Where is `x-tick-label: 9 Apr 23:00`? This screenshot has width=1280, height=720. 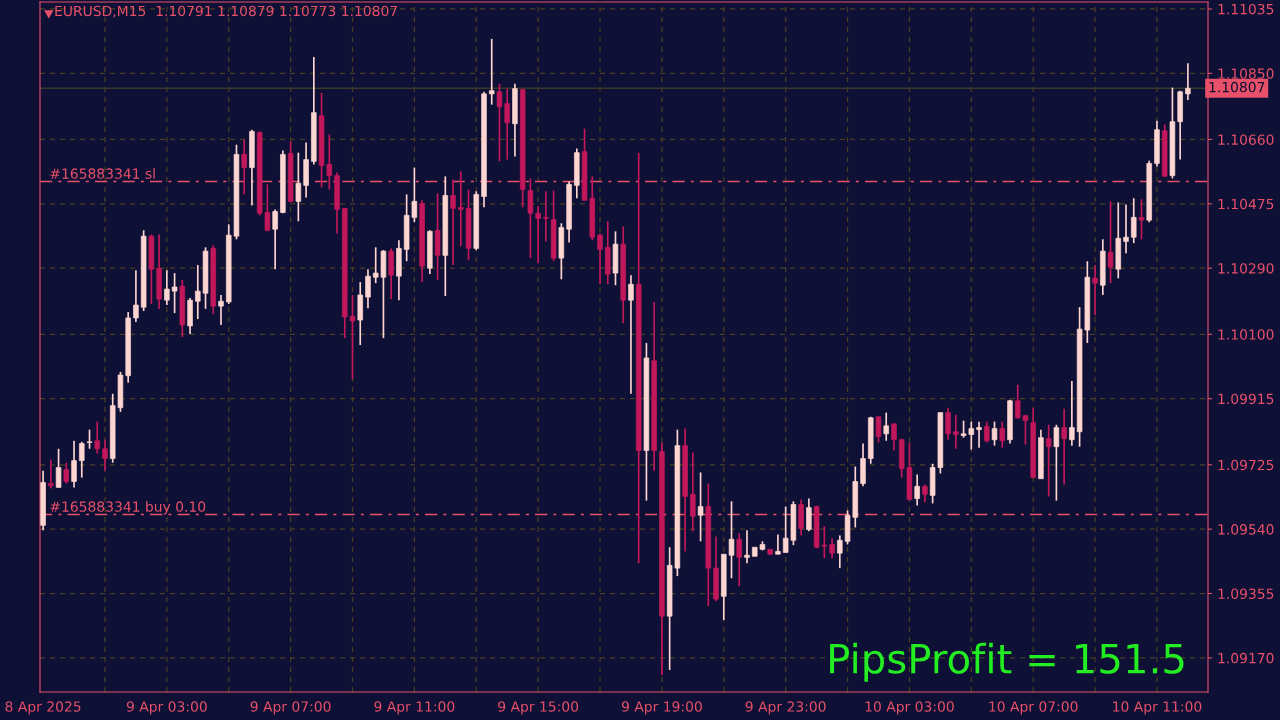
x-tick-label: 9 Apr 23:00 is located at coordinates (785, 708).